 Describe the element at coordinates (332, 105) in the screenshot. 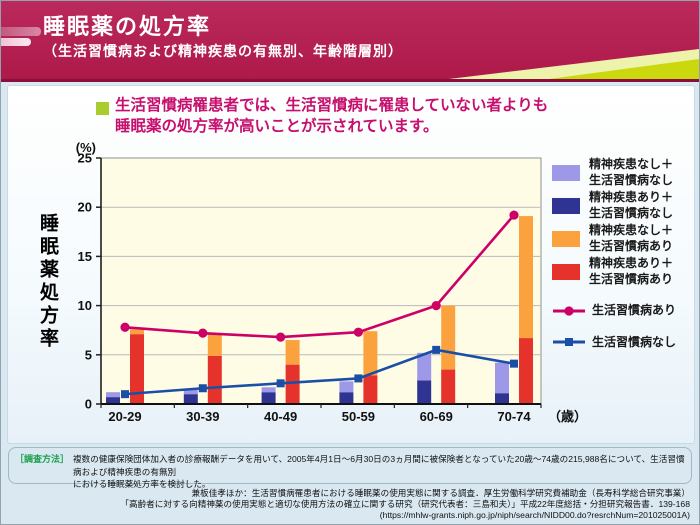

I see `key-message-line1: 生活習慣病罹患者では、生活習慣病に罹患していない者よりも` at that location.